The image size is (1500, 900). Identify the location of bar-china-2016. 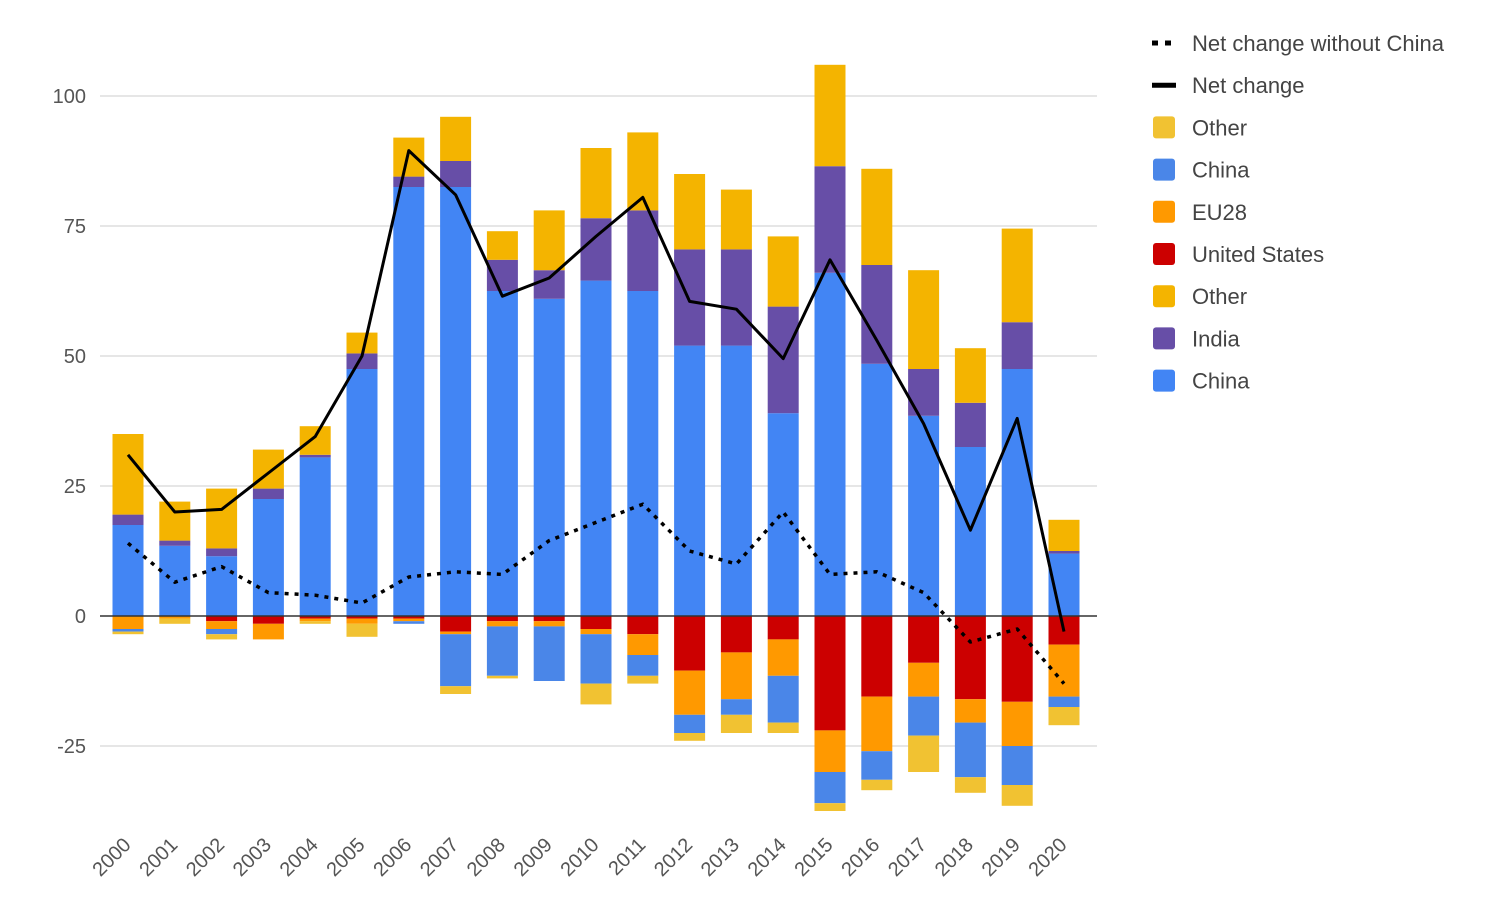
(877, 489).